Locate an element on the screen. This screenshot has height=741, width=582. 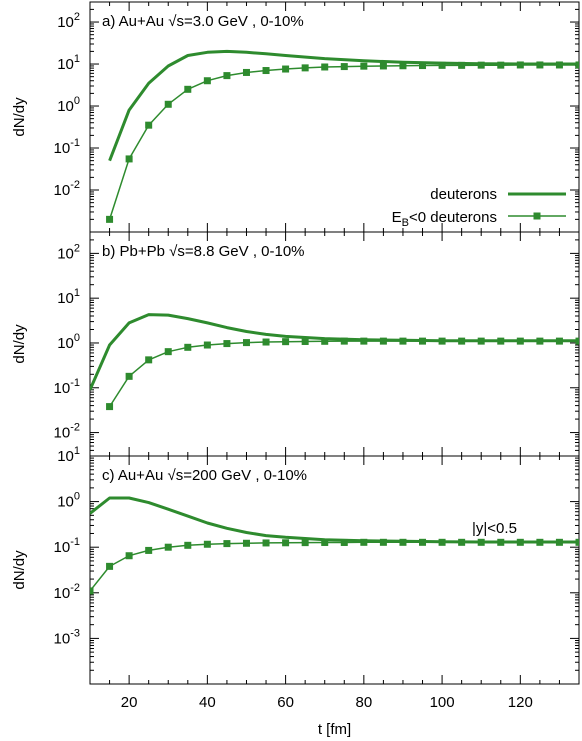
x-tick-label: 20 is located at coordinates (129, 702).